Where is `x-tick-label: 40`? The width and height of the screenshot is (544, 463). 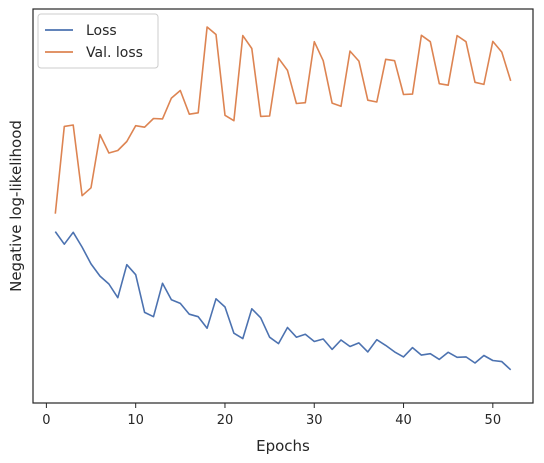 x-tick-label: 40 is located at coordinates (403, 420).